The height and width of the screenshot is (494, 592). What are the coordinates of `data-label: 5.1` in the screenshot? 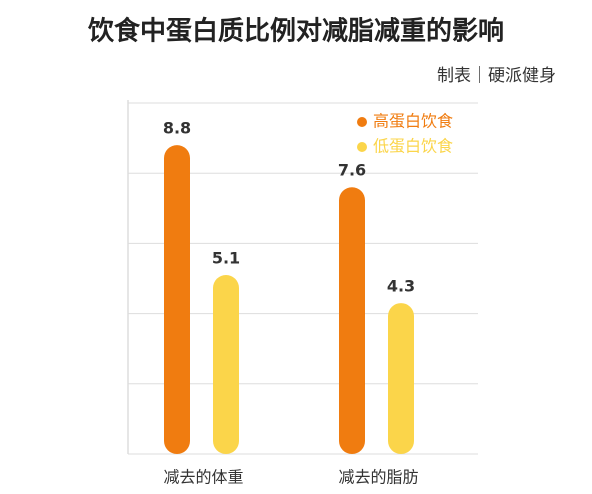 It's located at (226, 257).